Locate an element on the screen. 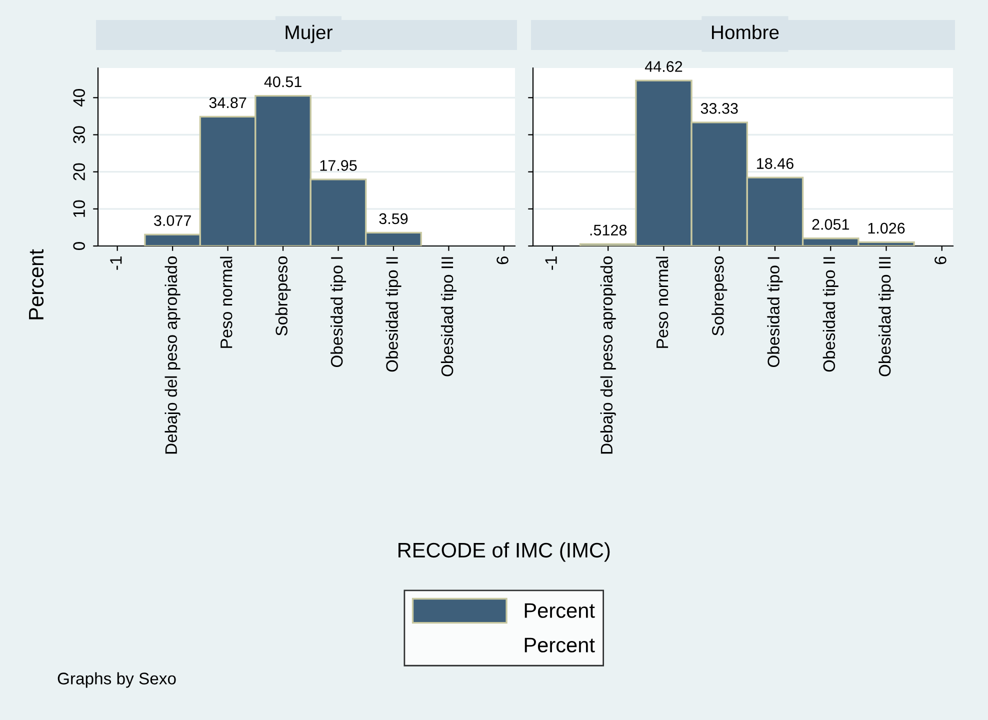 The image size is (988, 720). data-label: 2.051 is located at coordinates (830, 224).